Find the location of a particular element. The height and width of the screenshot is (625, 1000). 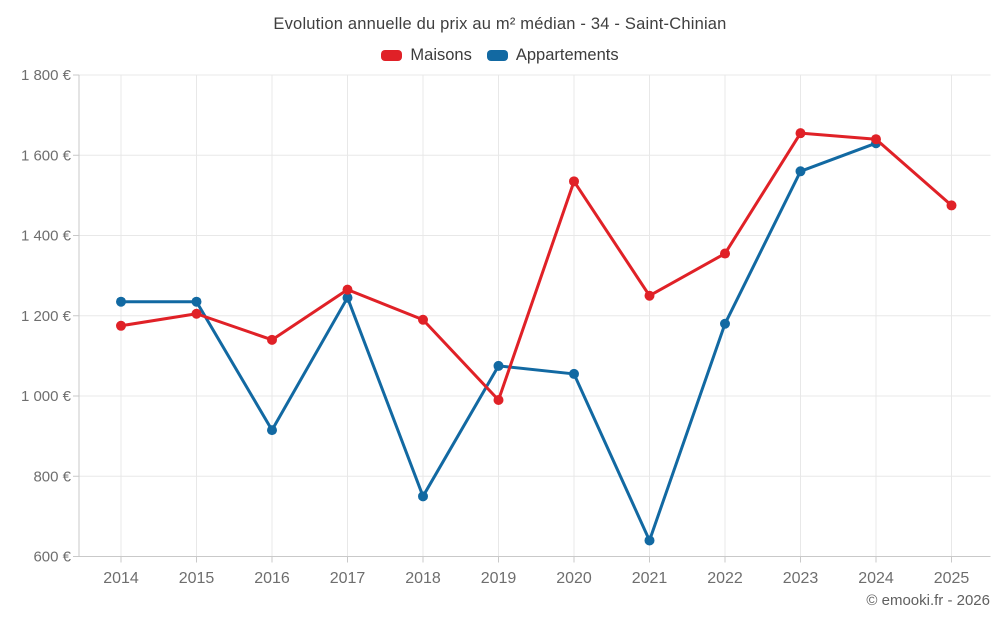

series-point-appartements-2018 is located at coordinates (423, 496).